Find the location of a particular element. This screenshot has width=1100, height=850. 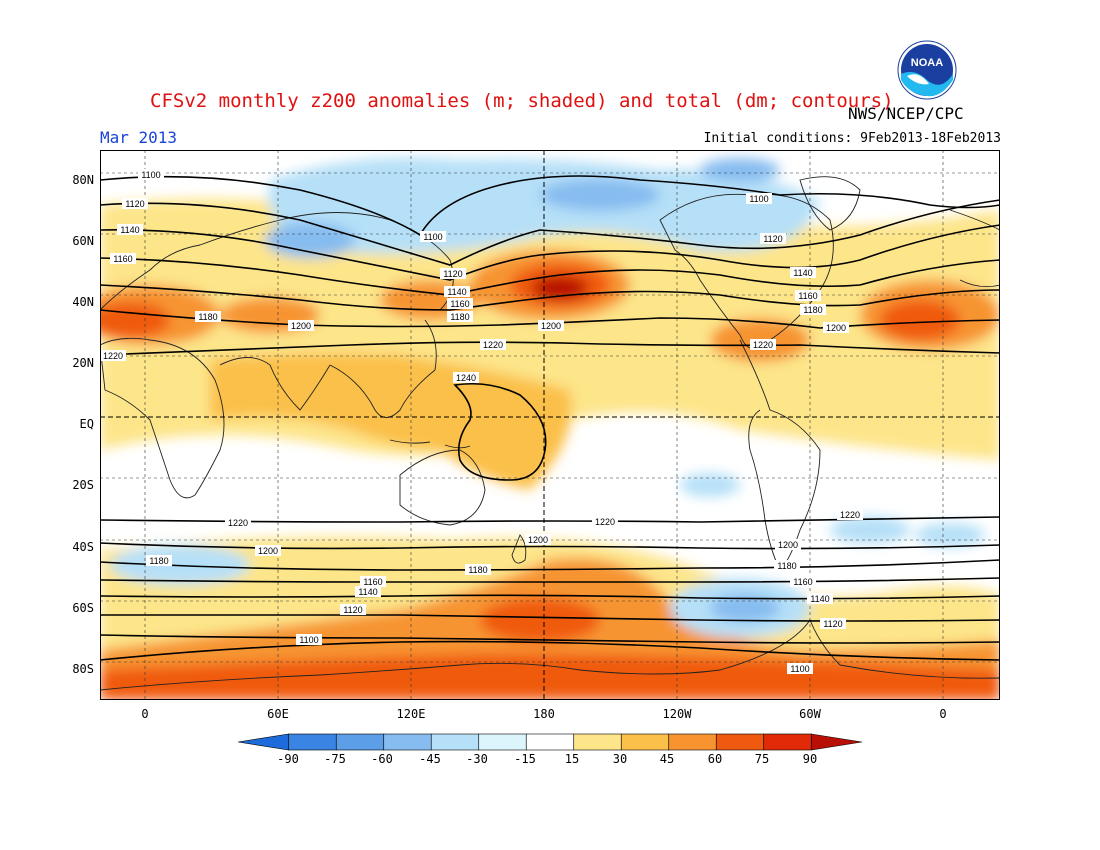

initial-conditions: Initial conditions: 9Feb2013-18Feb2013 is located at coordinates (852, 138).